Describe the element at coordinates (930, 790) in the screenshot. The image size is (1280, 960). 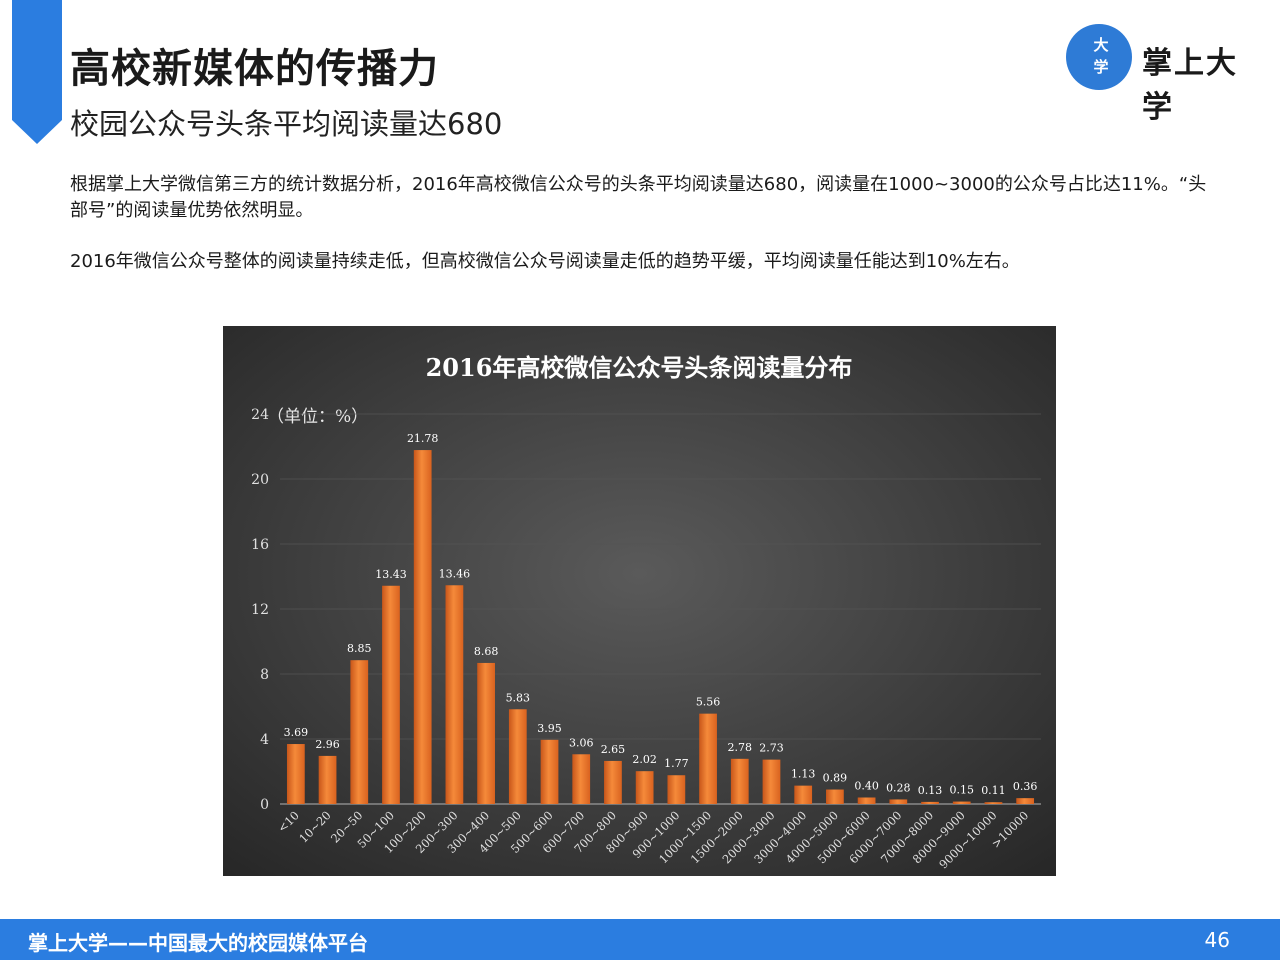
I see `bar-value-label: 0.13` at that location.